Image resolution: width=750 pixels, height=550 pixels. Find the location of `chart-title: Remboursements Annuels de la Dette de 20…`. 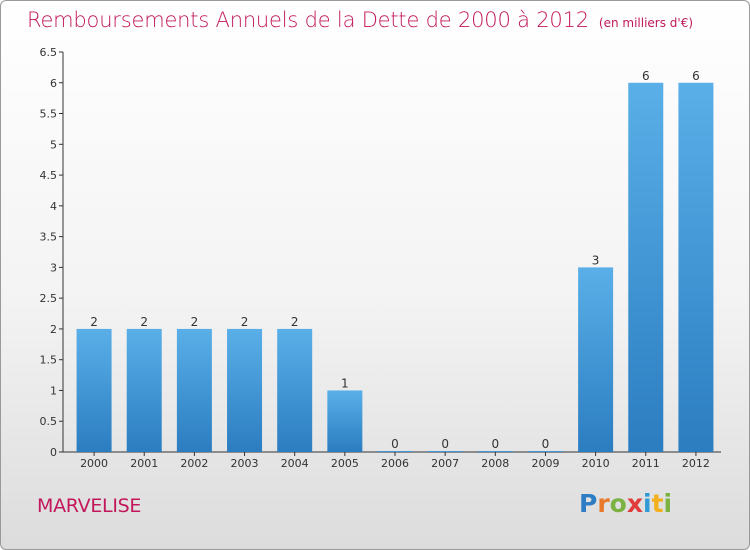

chart-title: Remboursements Annuels de la Dette de 20… is located at coordinates (308, 20).